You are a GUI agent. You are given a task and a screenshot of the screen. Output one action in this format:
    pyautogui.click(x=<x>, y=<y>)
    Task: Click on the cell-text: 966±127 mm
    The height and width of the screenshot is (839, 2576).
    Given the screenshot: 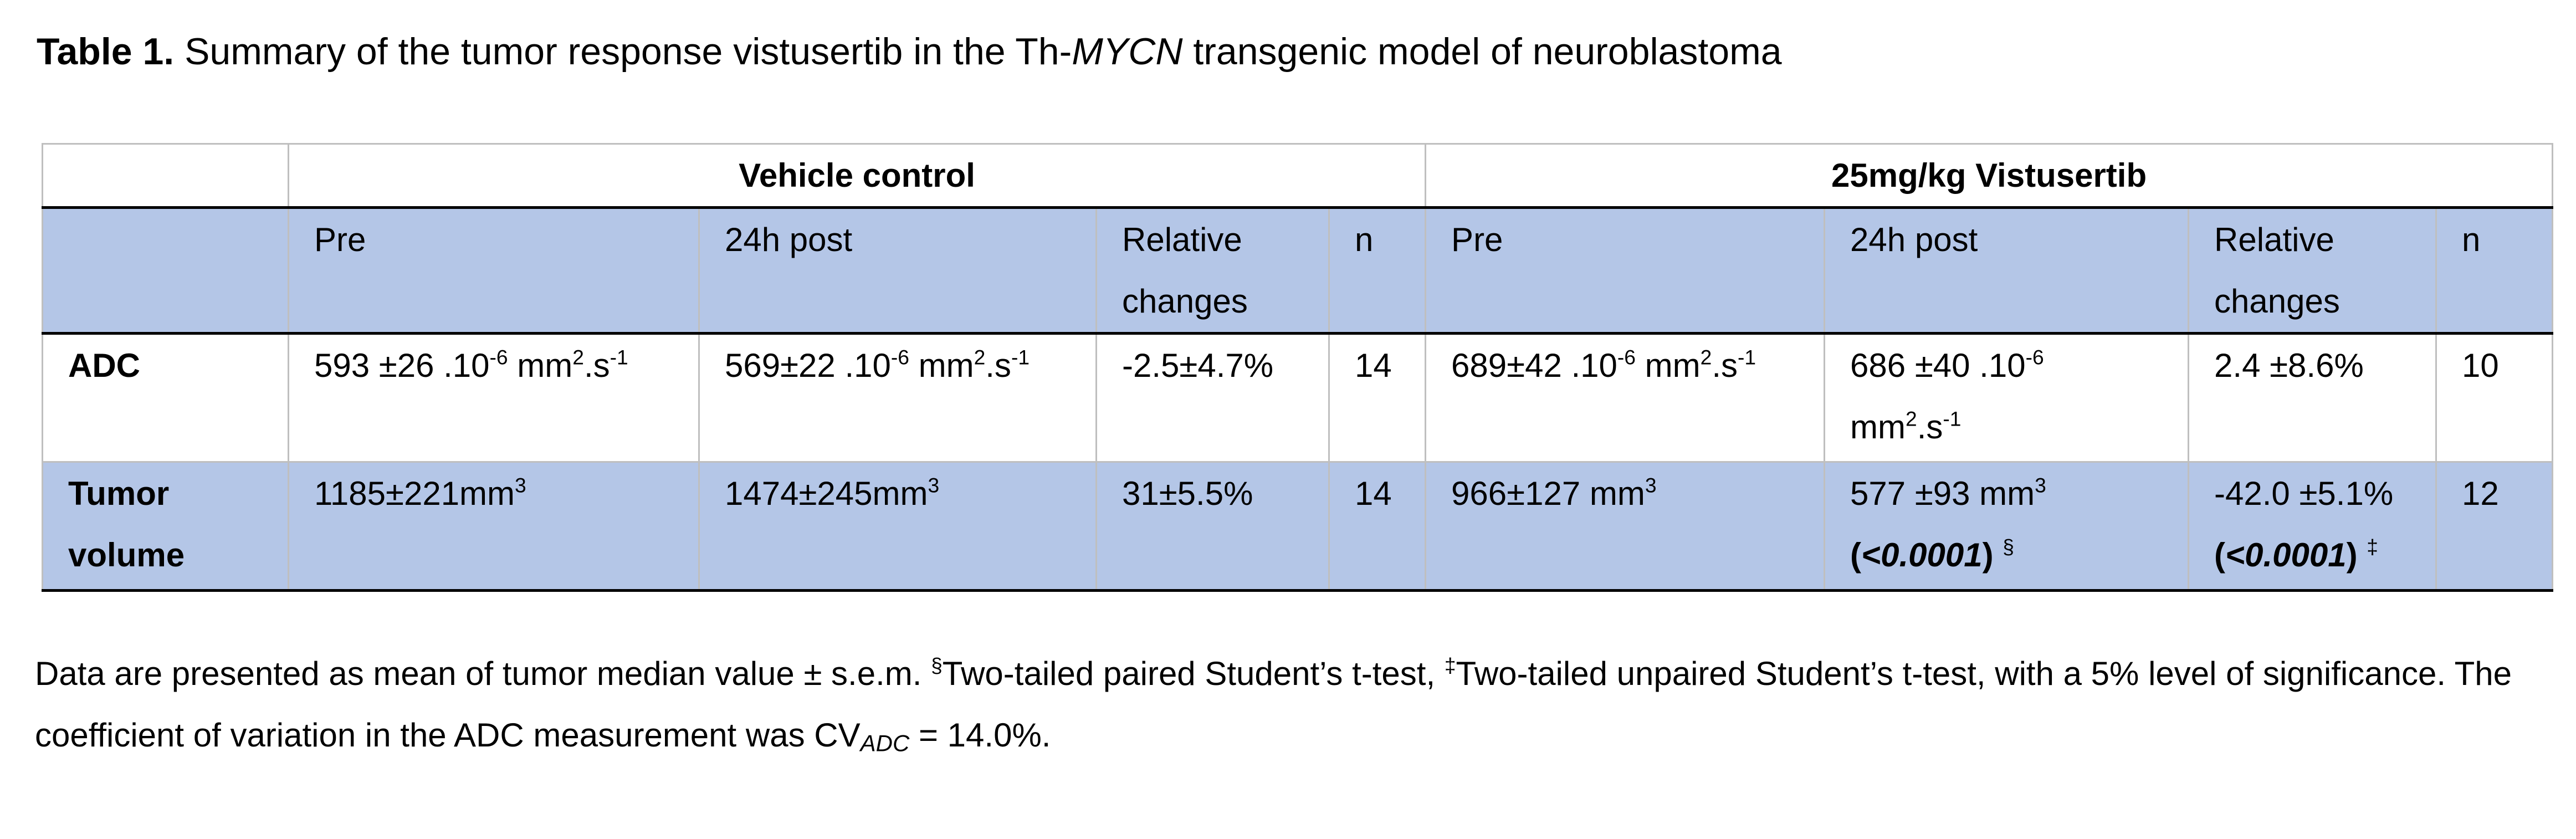 What is the action you would take?
    pyautogui.click(x=1548, y=493)
    